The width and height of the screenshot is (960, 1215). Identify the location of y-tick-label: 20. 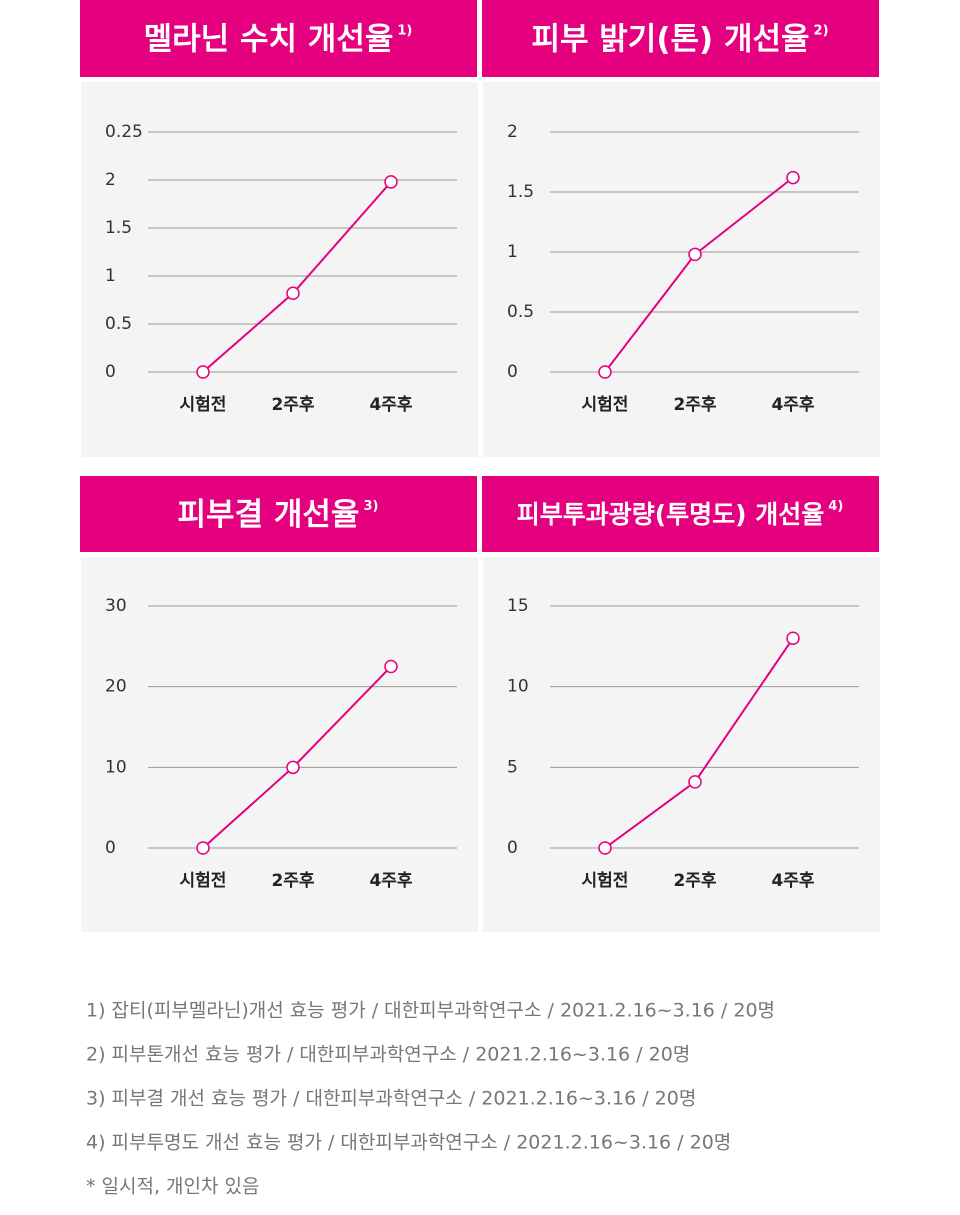
(116, 687).